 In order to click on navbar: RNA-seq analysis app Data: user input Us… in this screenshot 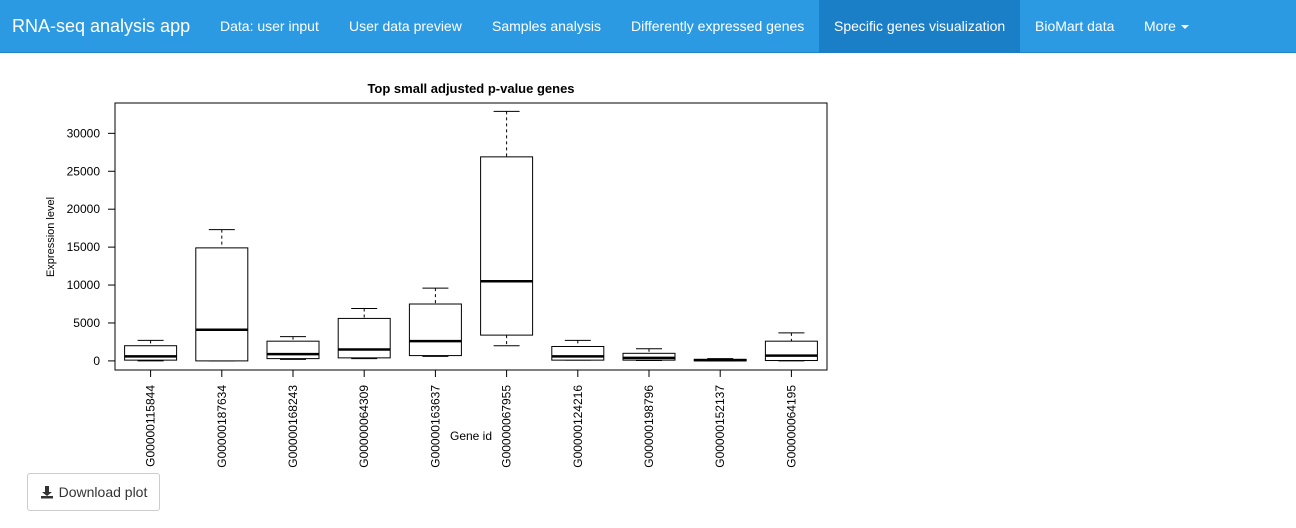, I will do `click(648, 26)`.